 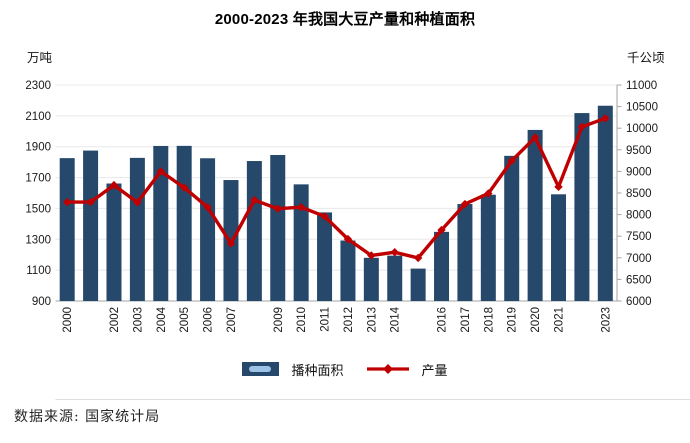 I want to click on svg-text: 10000, so click(x=642, y=129).